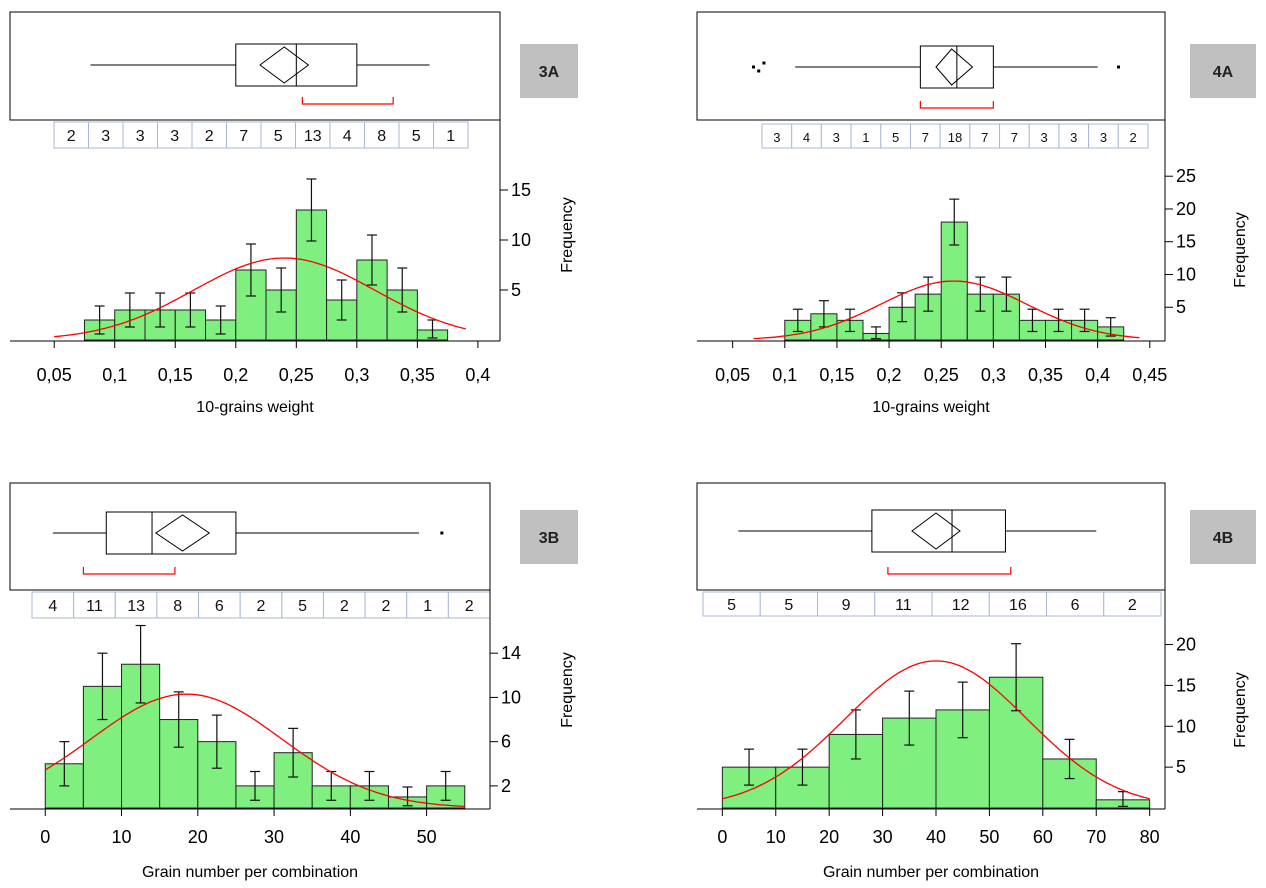  What do you see at coordinates (1186, 176) in the screenshot?
I see `y-tick-label: 25` at bounding box center [1186, 176].